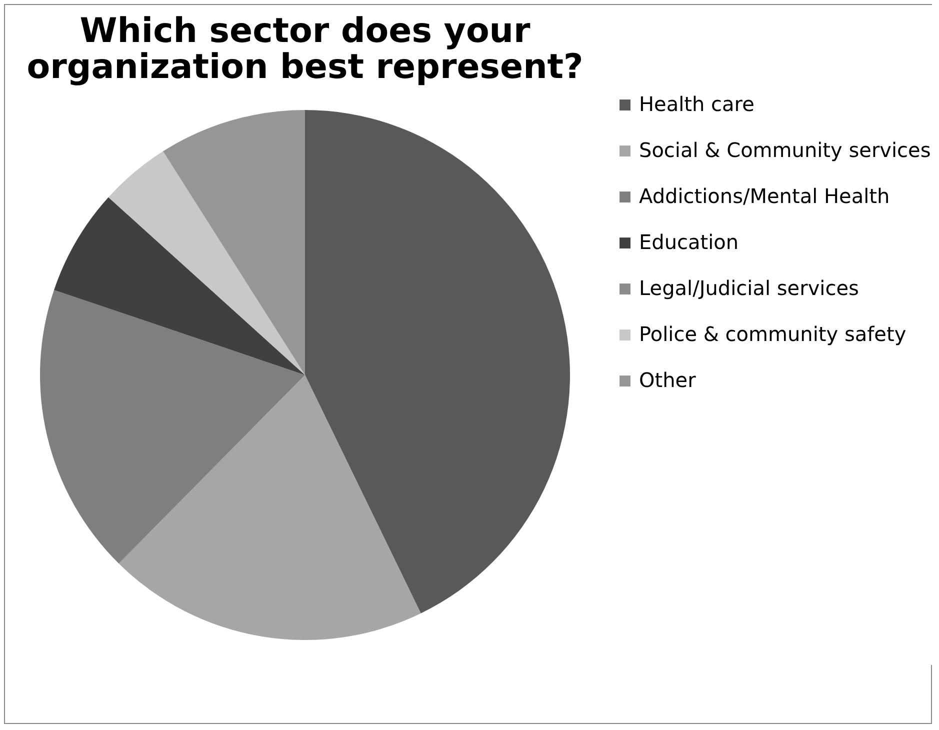  Describe the element at coordinates (668, 380) in the screenshot. I see `legend-label: Other` at that location.